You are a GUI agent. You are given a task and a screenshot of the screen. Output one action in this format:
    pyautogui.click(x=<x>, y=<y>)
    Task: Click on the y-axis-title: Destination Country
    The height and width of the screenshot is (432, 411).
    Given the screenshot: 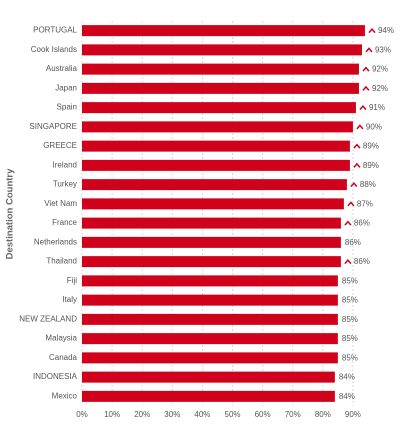 What is the action you would take?
    pyautogui.click(x=10, y=213)
    